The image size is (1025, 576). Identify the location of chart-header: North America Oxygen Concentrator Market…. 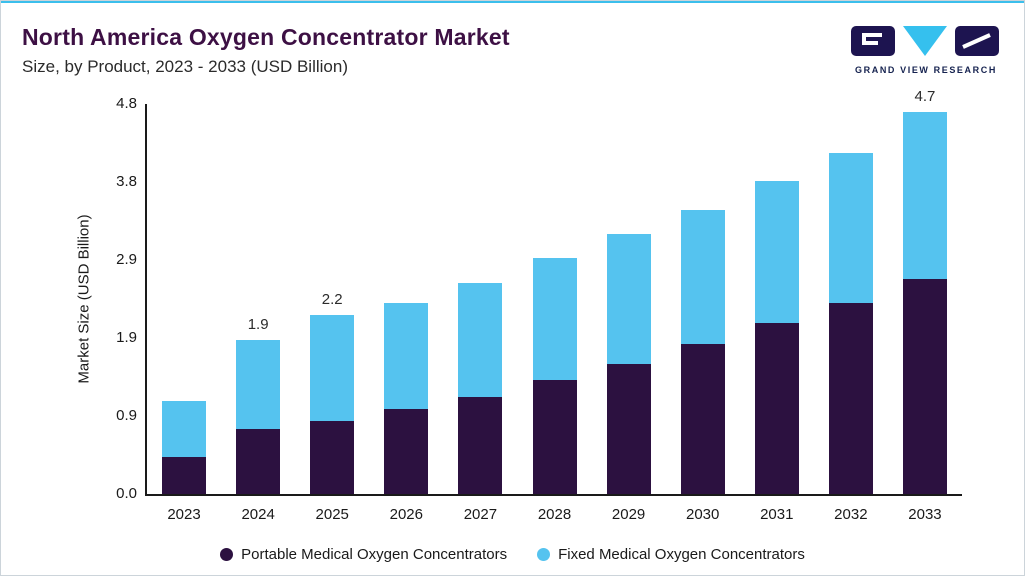
(266, 50).